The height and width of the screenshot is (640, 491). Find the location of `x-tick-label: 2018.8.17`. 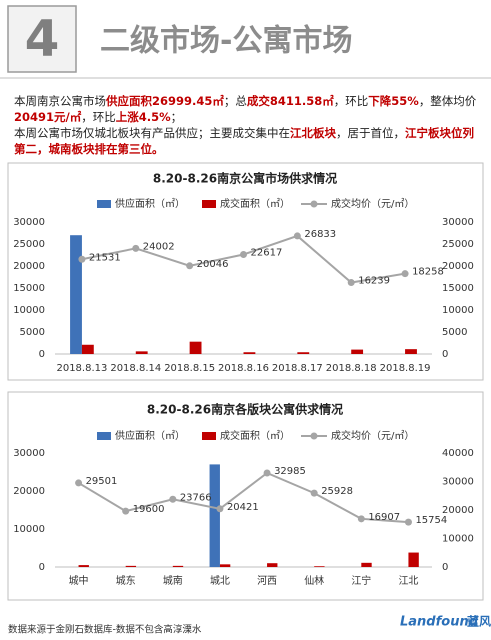

x-tick-label: 2018.8.17 is located at coordinates (297, 368).